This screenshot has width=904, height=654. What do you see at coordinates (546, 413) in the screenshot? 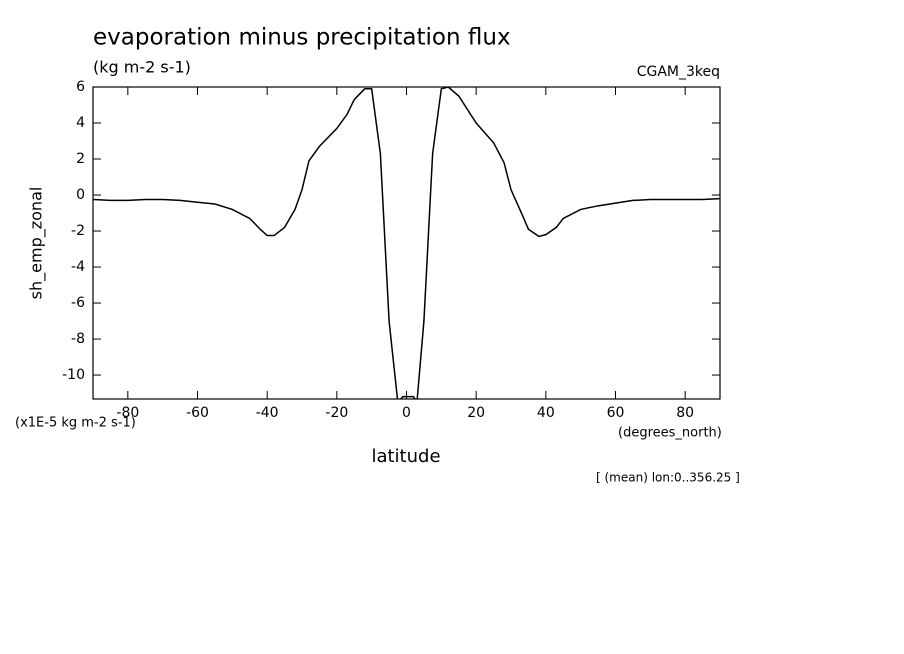
I see `x-tick-label: 40` at bounding box center [546, 413].